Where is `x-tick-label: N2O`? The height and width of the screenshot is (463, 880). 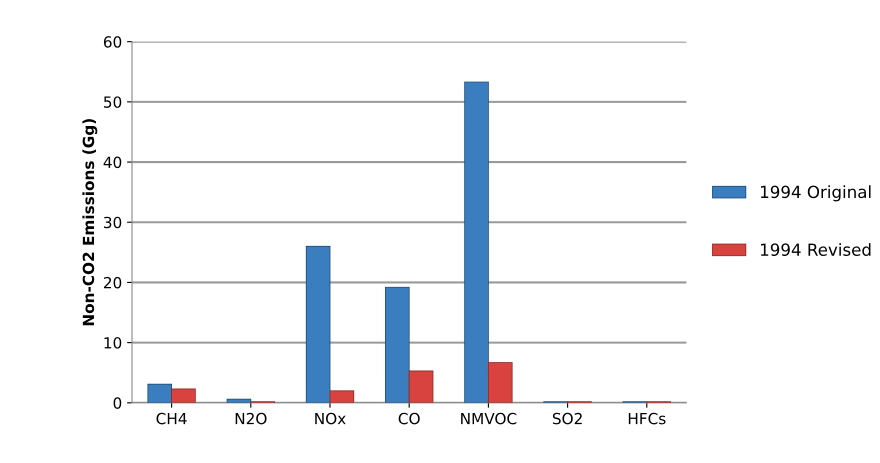
x-tick-label: N2O is located at coordinates (251, 418).